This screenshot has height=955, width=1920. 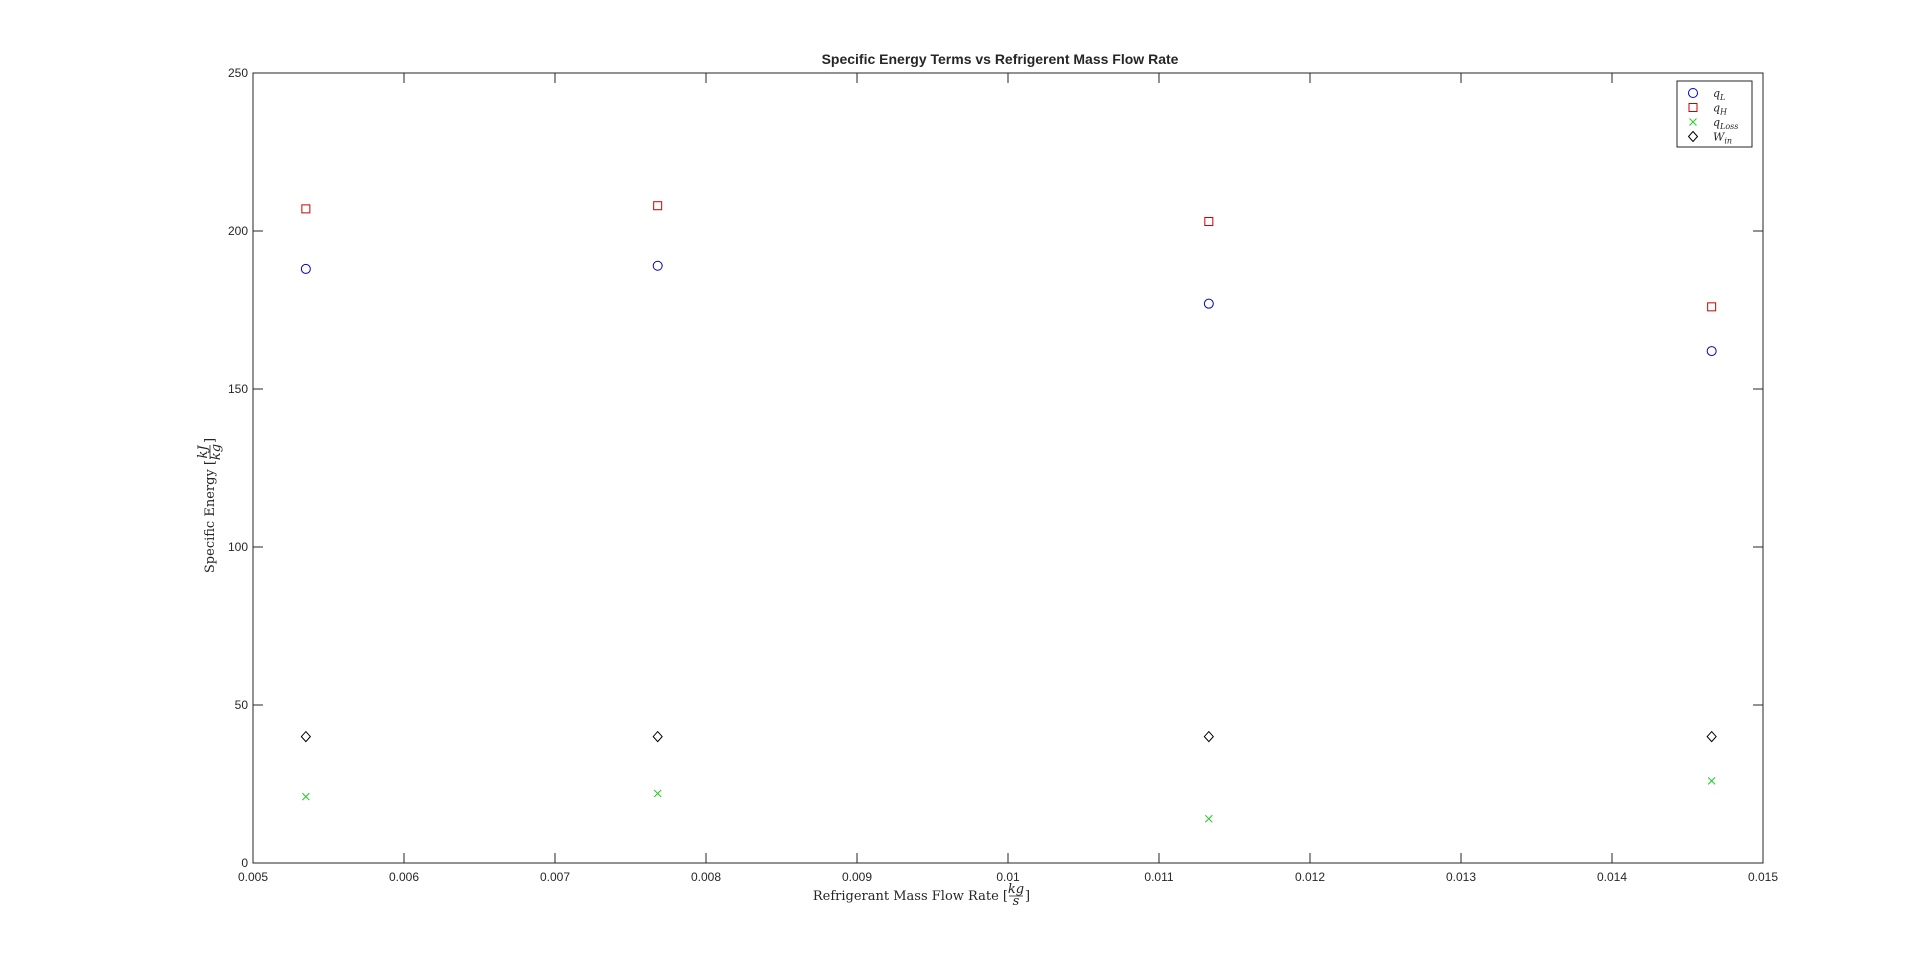 What do you see at coordinates (238, 73) in the screenshot?
I see `y-tick-label: 250` at bounding box center [238, 73].